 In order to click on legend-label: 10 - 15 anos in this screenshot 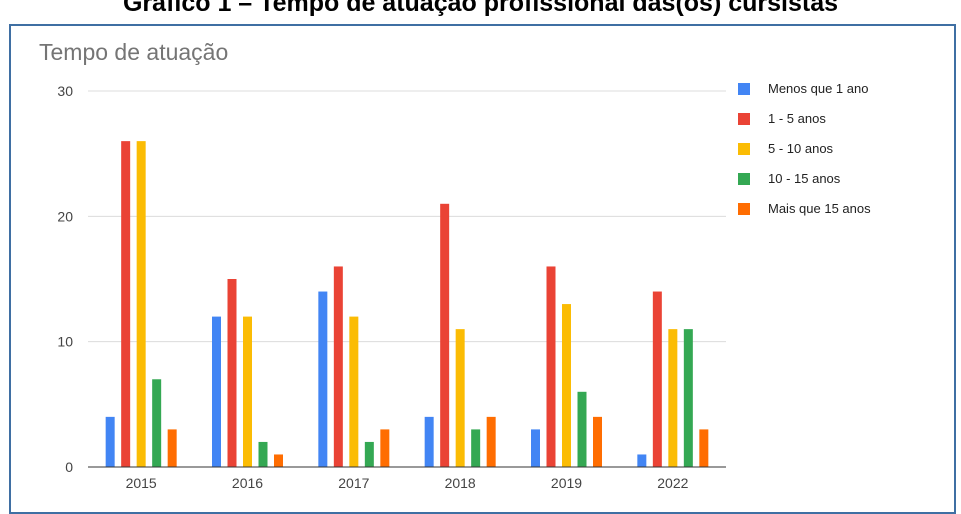, I will do `click(804, 178)`.